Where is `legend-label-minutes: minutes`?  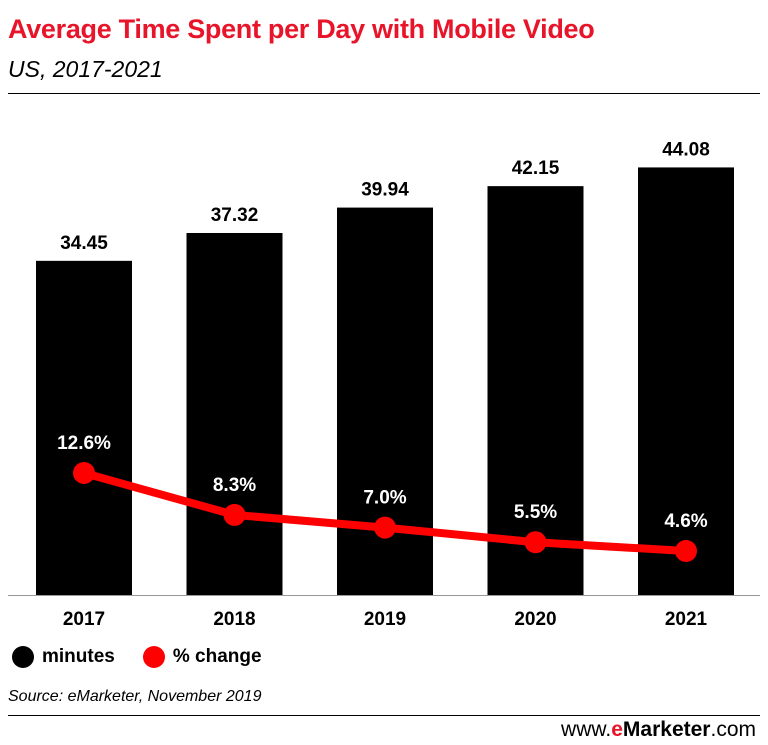 legend-label-minutes: minutes is located at coordinates (78, 656).